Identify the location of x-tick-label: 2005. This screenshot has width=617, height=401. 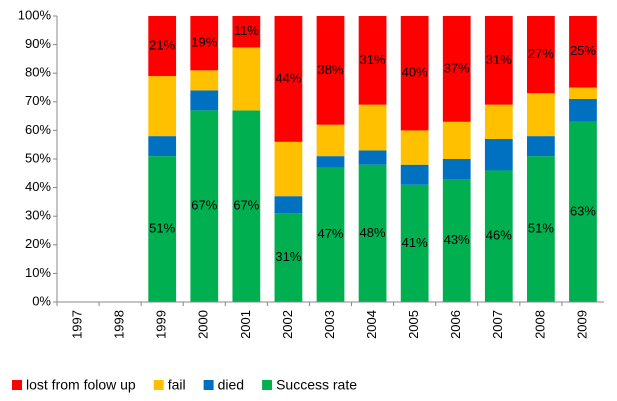
(413, 324).